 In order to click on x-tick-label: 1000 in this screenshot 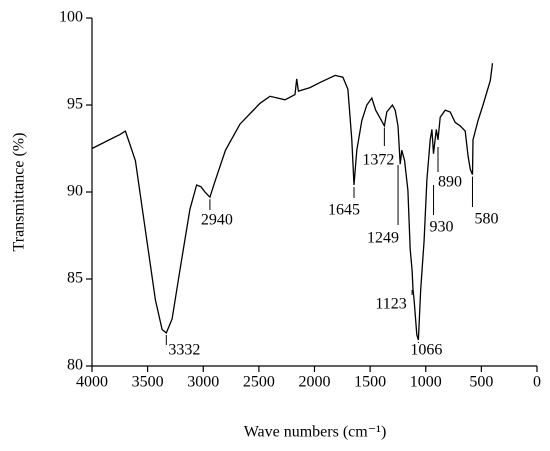, I will do `click(426, 382)`.